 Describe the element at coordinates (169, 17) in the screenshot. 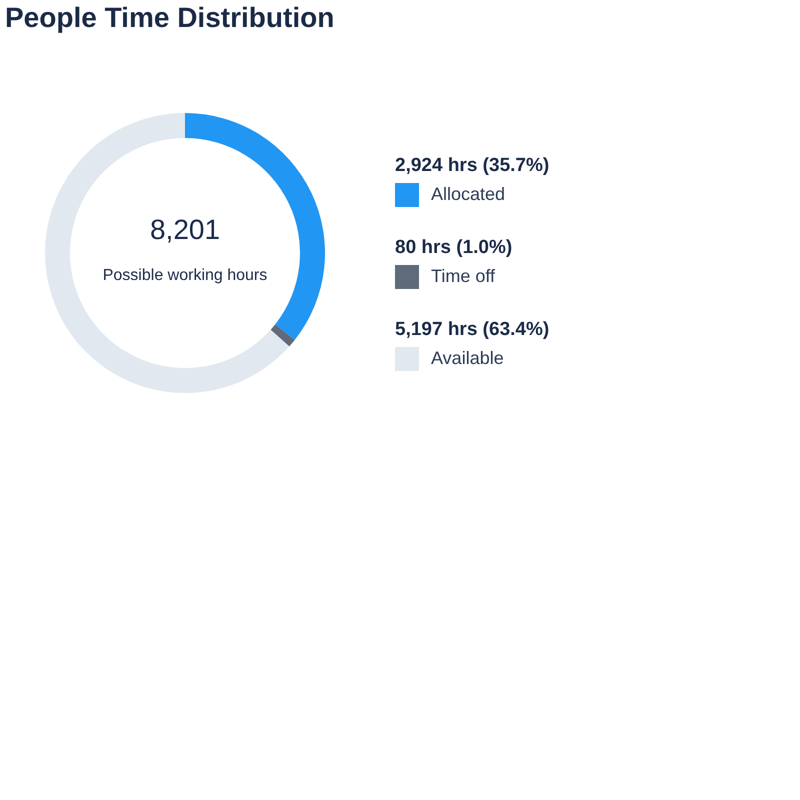

I see `chart-title: People Time Distribution` at that location.